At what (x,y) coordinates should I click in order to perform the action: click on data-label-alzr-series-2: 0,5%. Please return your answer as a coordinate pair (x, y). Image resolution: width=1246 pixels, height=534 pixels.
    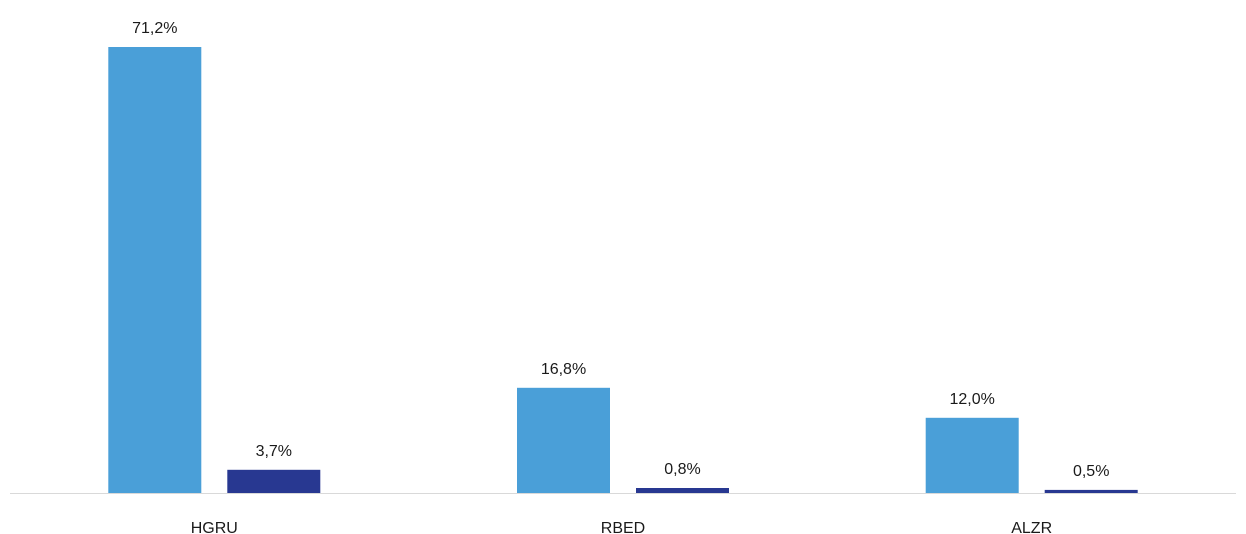
    Looking at the image, I should click on (1091, 471).